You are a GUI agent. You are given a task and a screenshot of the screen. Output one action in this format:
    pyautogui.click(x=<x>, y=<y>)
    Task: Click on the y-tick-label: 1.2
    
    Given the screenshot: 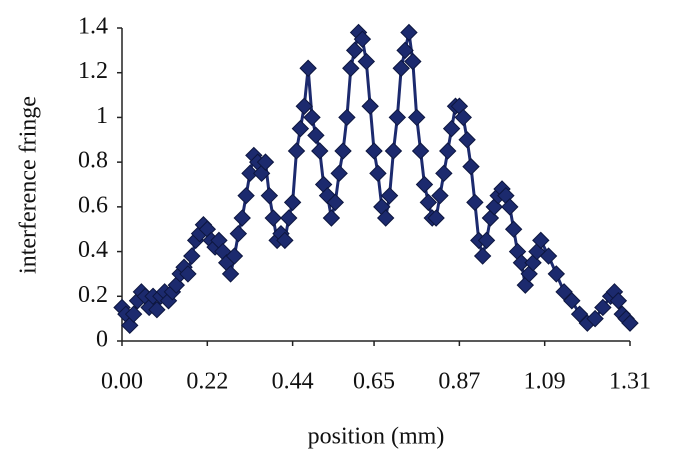 What is the action you would take?
    pyautogui.click(x=93, y=71)
    